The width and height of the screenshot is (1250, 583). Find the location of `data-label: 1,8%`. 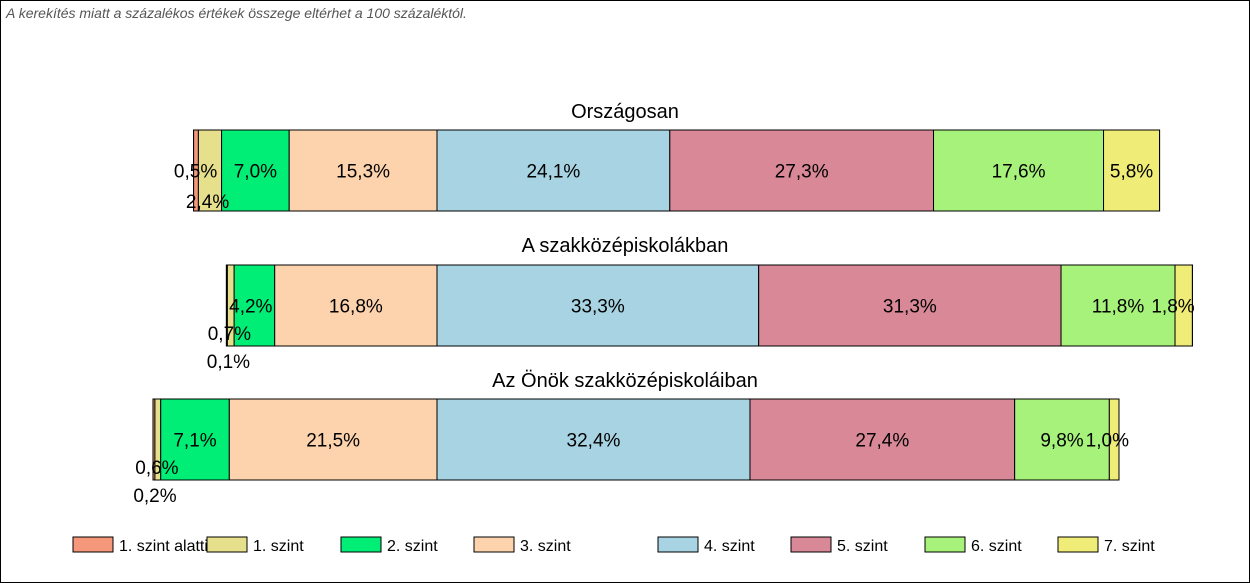

data-label: 1,8% is located at coordinates (1172, 307).